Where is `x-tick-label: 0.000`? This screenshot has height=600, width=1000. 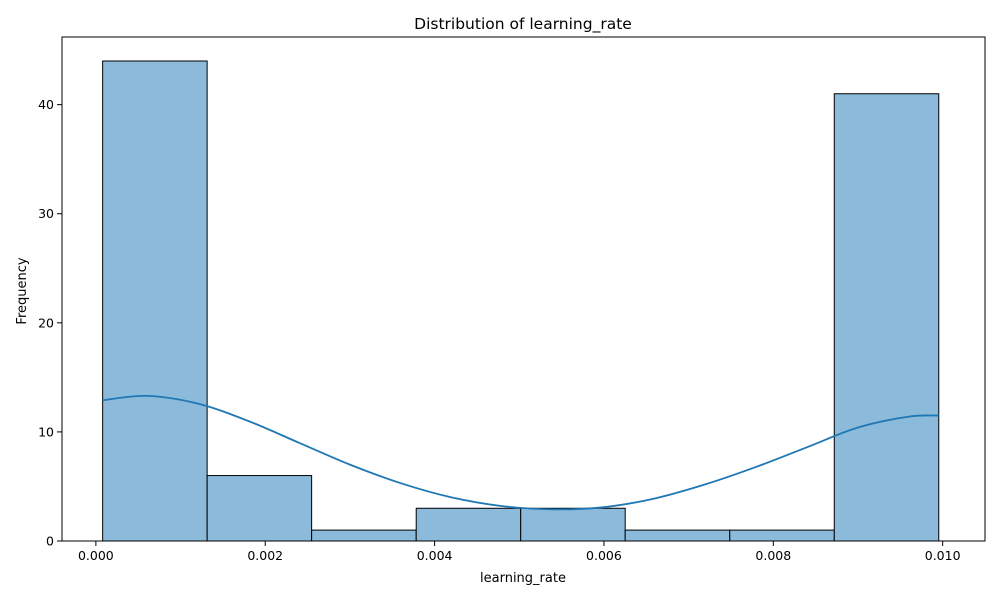 x-tick-label: 0.000 is located at coordinates (96, 555).